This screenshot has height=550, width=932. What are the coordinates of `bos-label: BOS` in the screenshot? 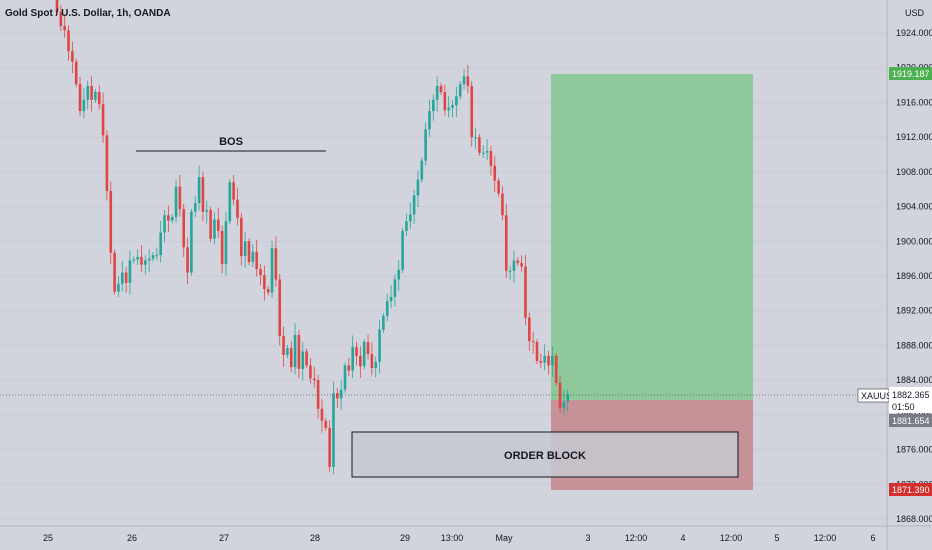 It's located at (231, 142).